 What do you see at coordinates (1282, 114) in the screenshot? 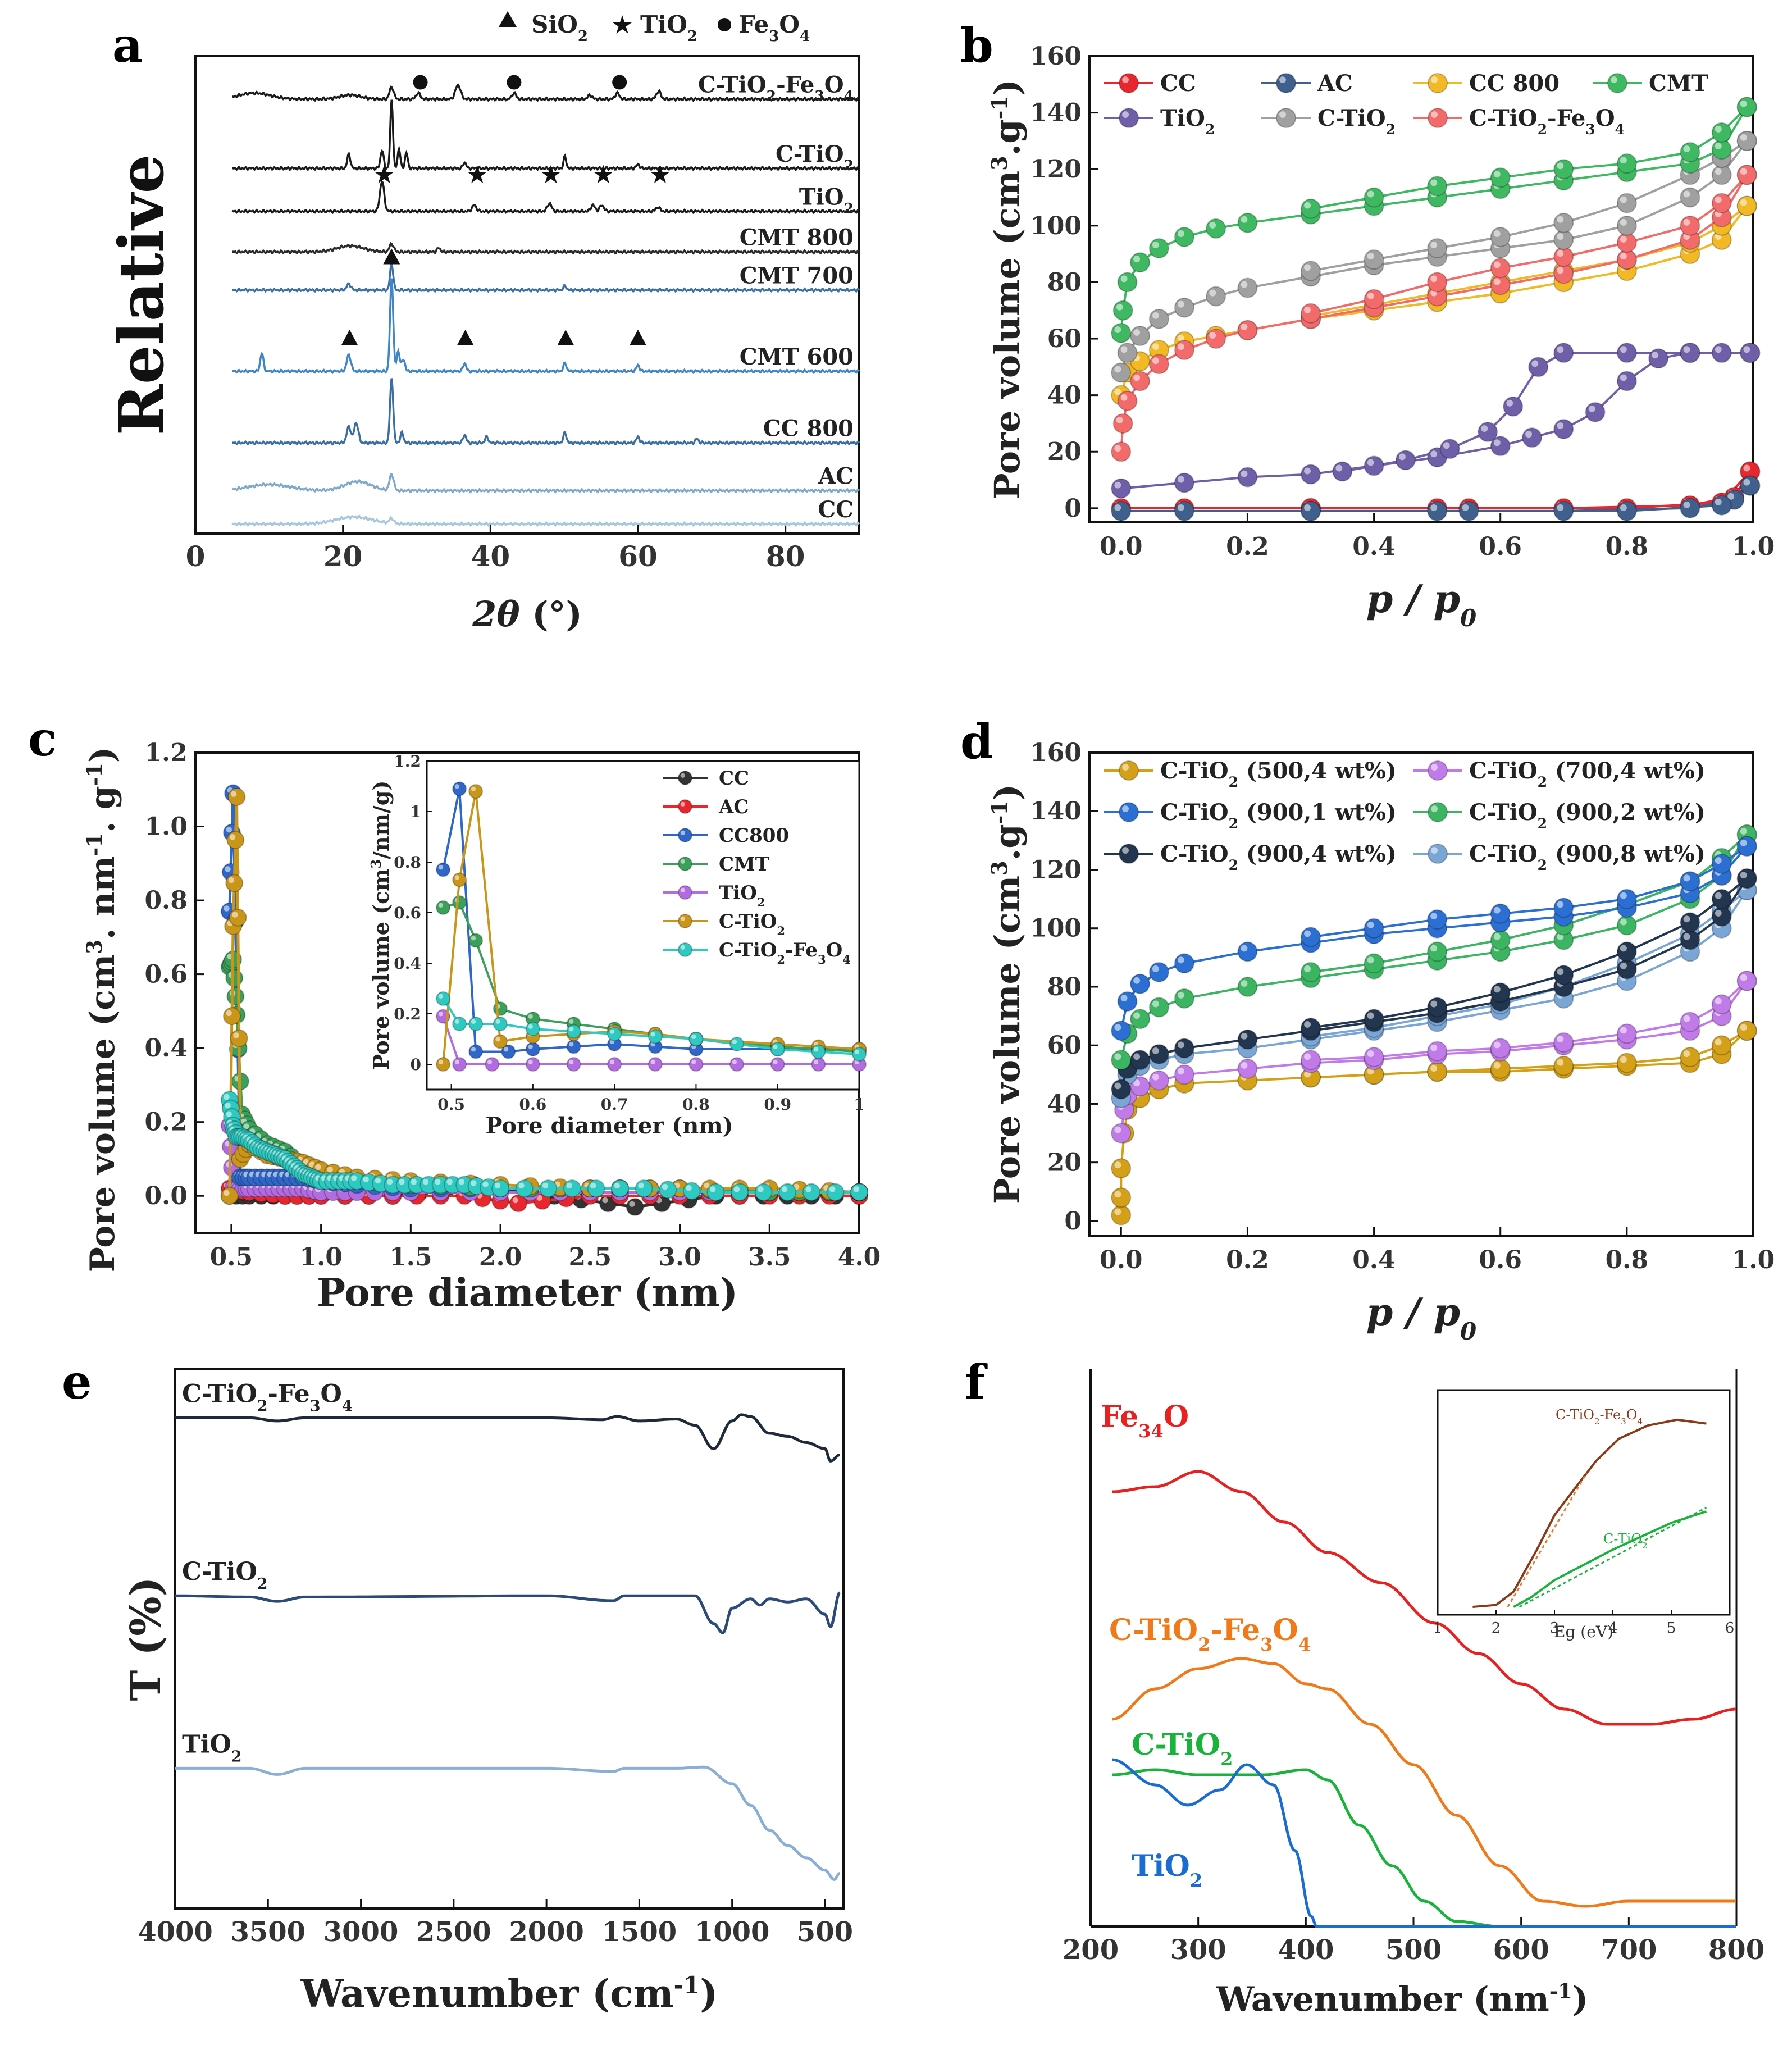
I see `legend-b-C-TiO2-marker-shine` at bounding box center [1282, 114].